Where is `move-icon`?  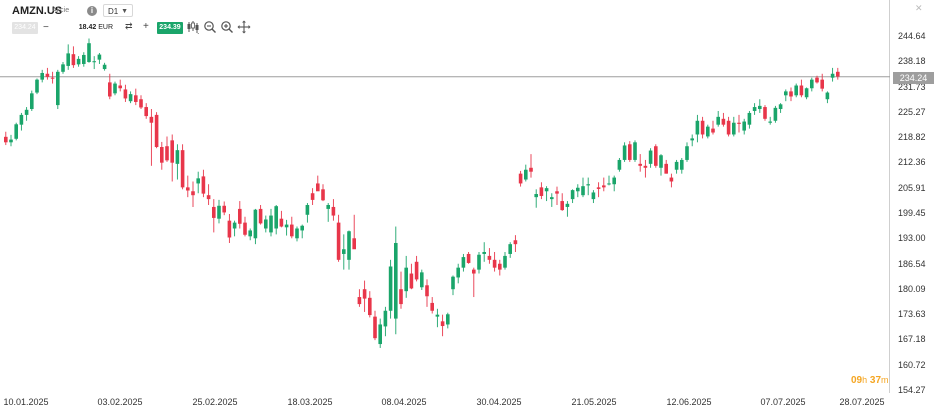
move-icon is located at coordinates (244, 27).